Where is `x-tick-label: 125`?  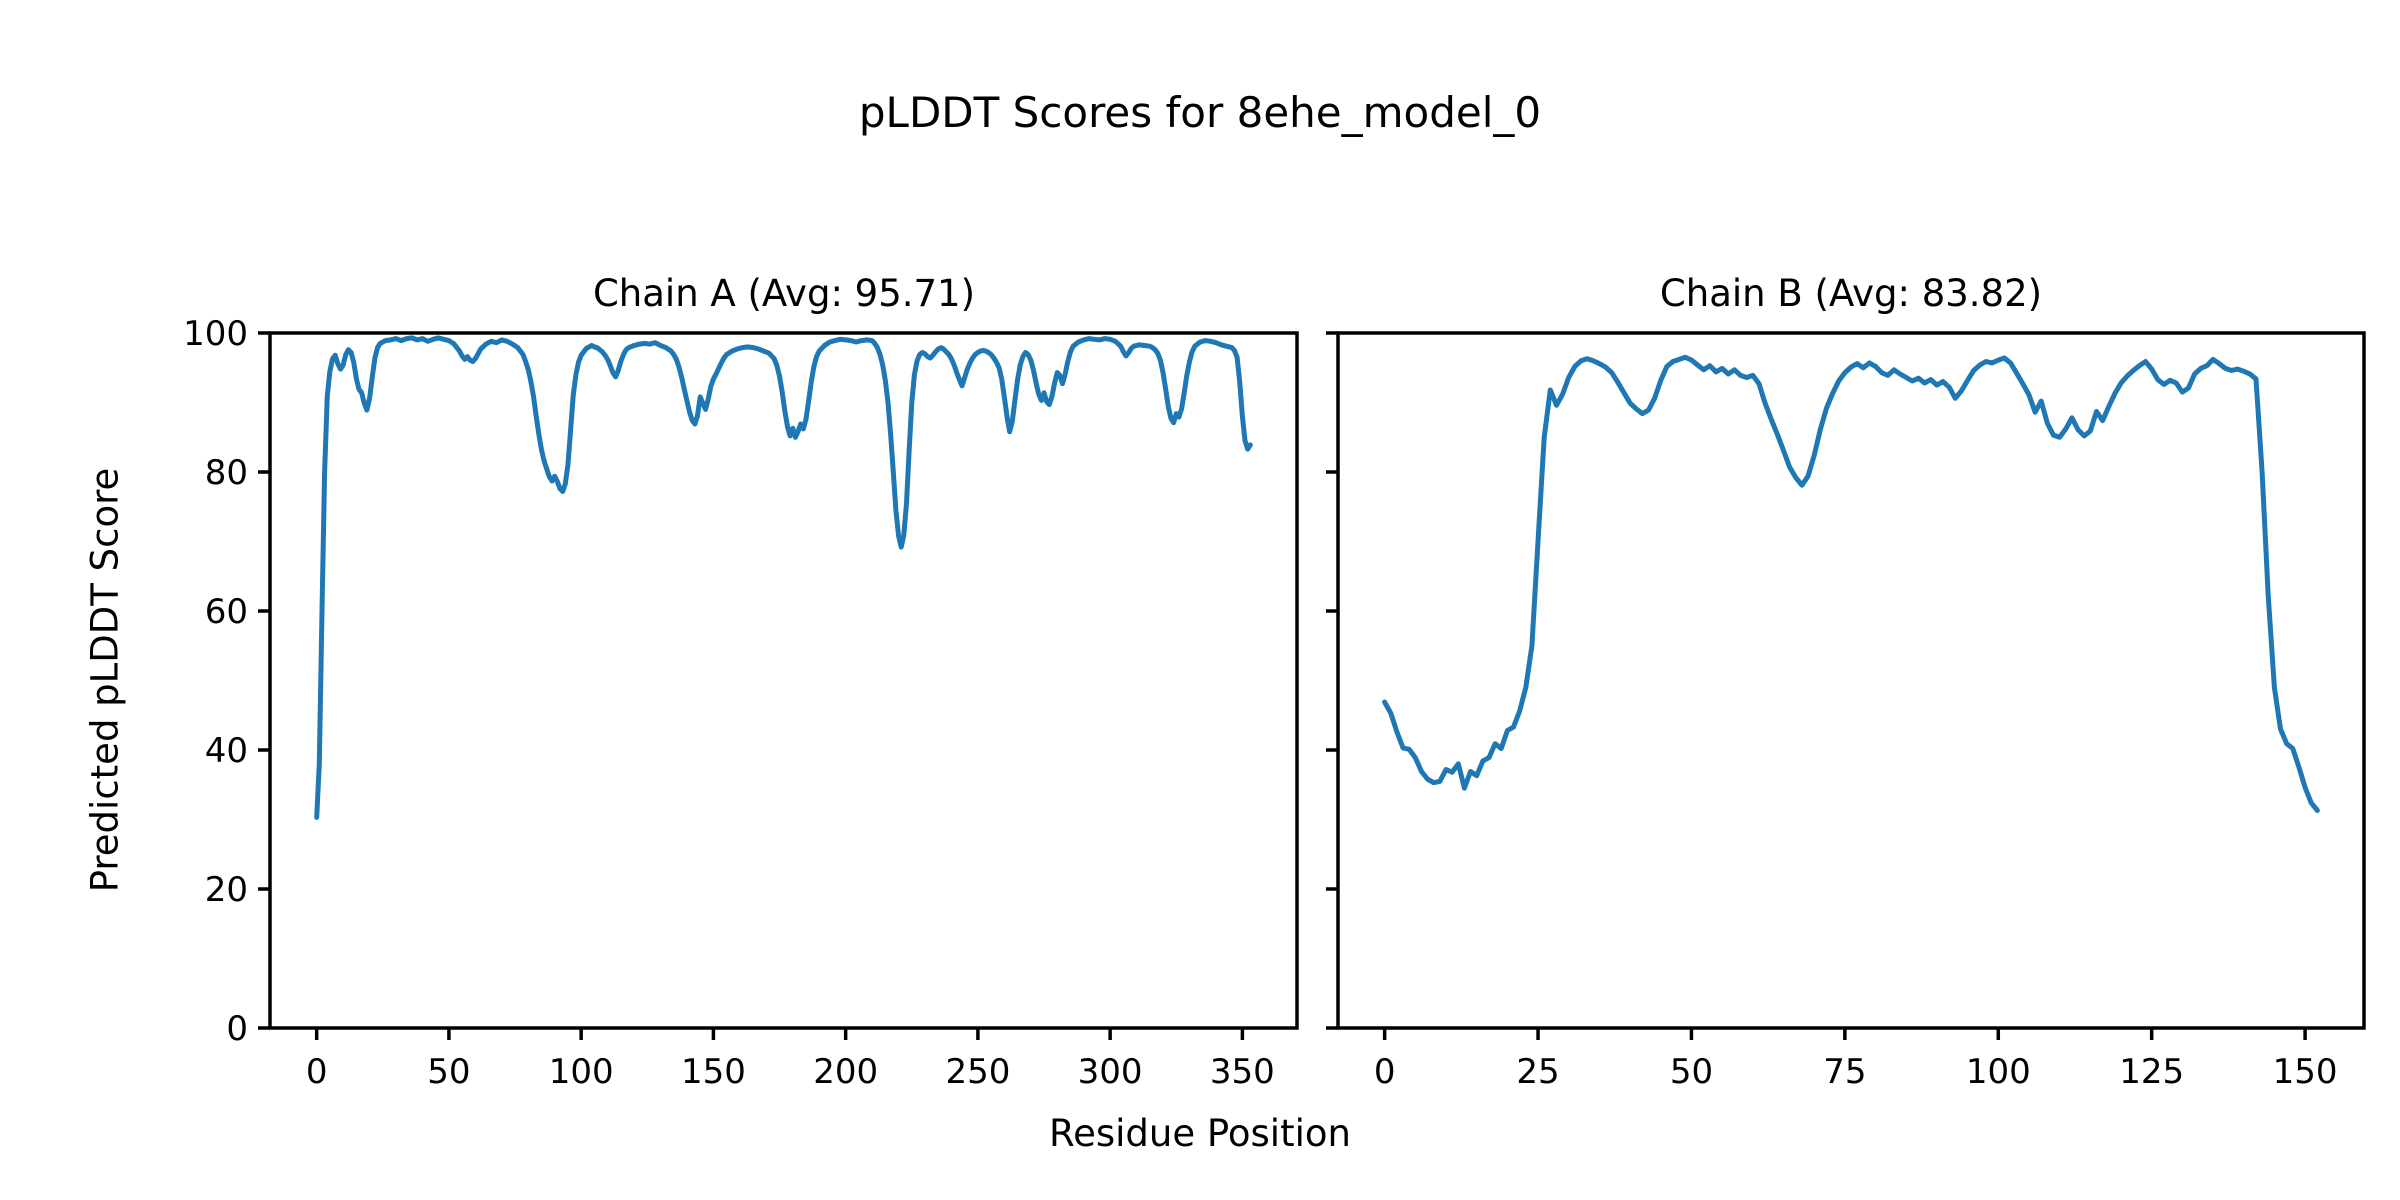
x-tick-label: 125 is located at coordinates (2151, 1072).